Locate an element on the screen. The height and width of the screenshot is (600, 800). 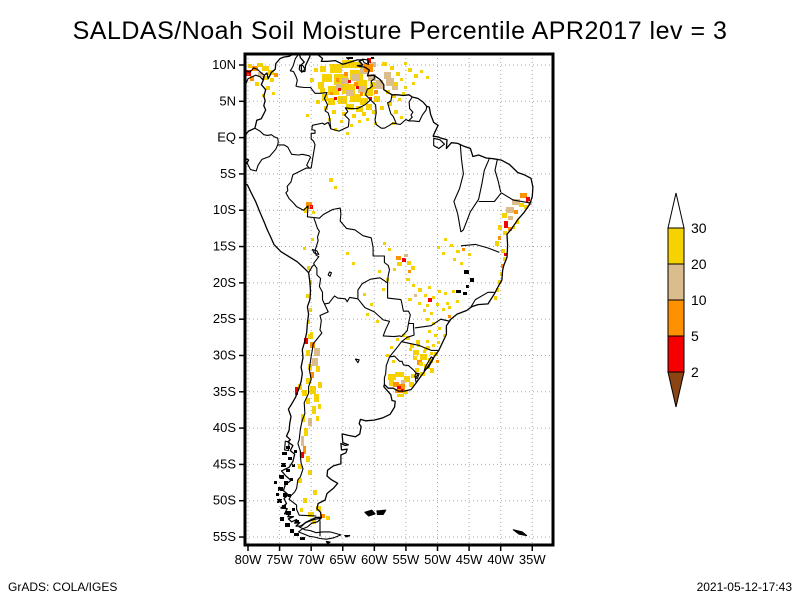
lon-tick-label: 40W is located at coordinates (500, 559).